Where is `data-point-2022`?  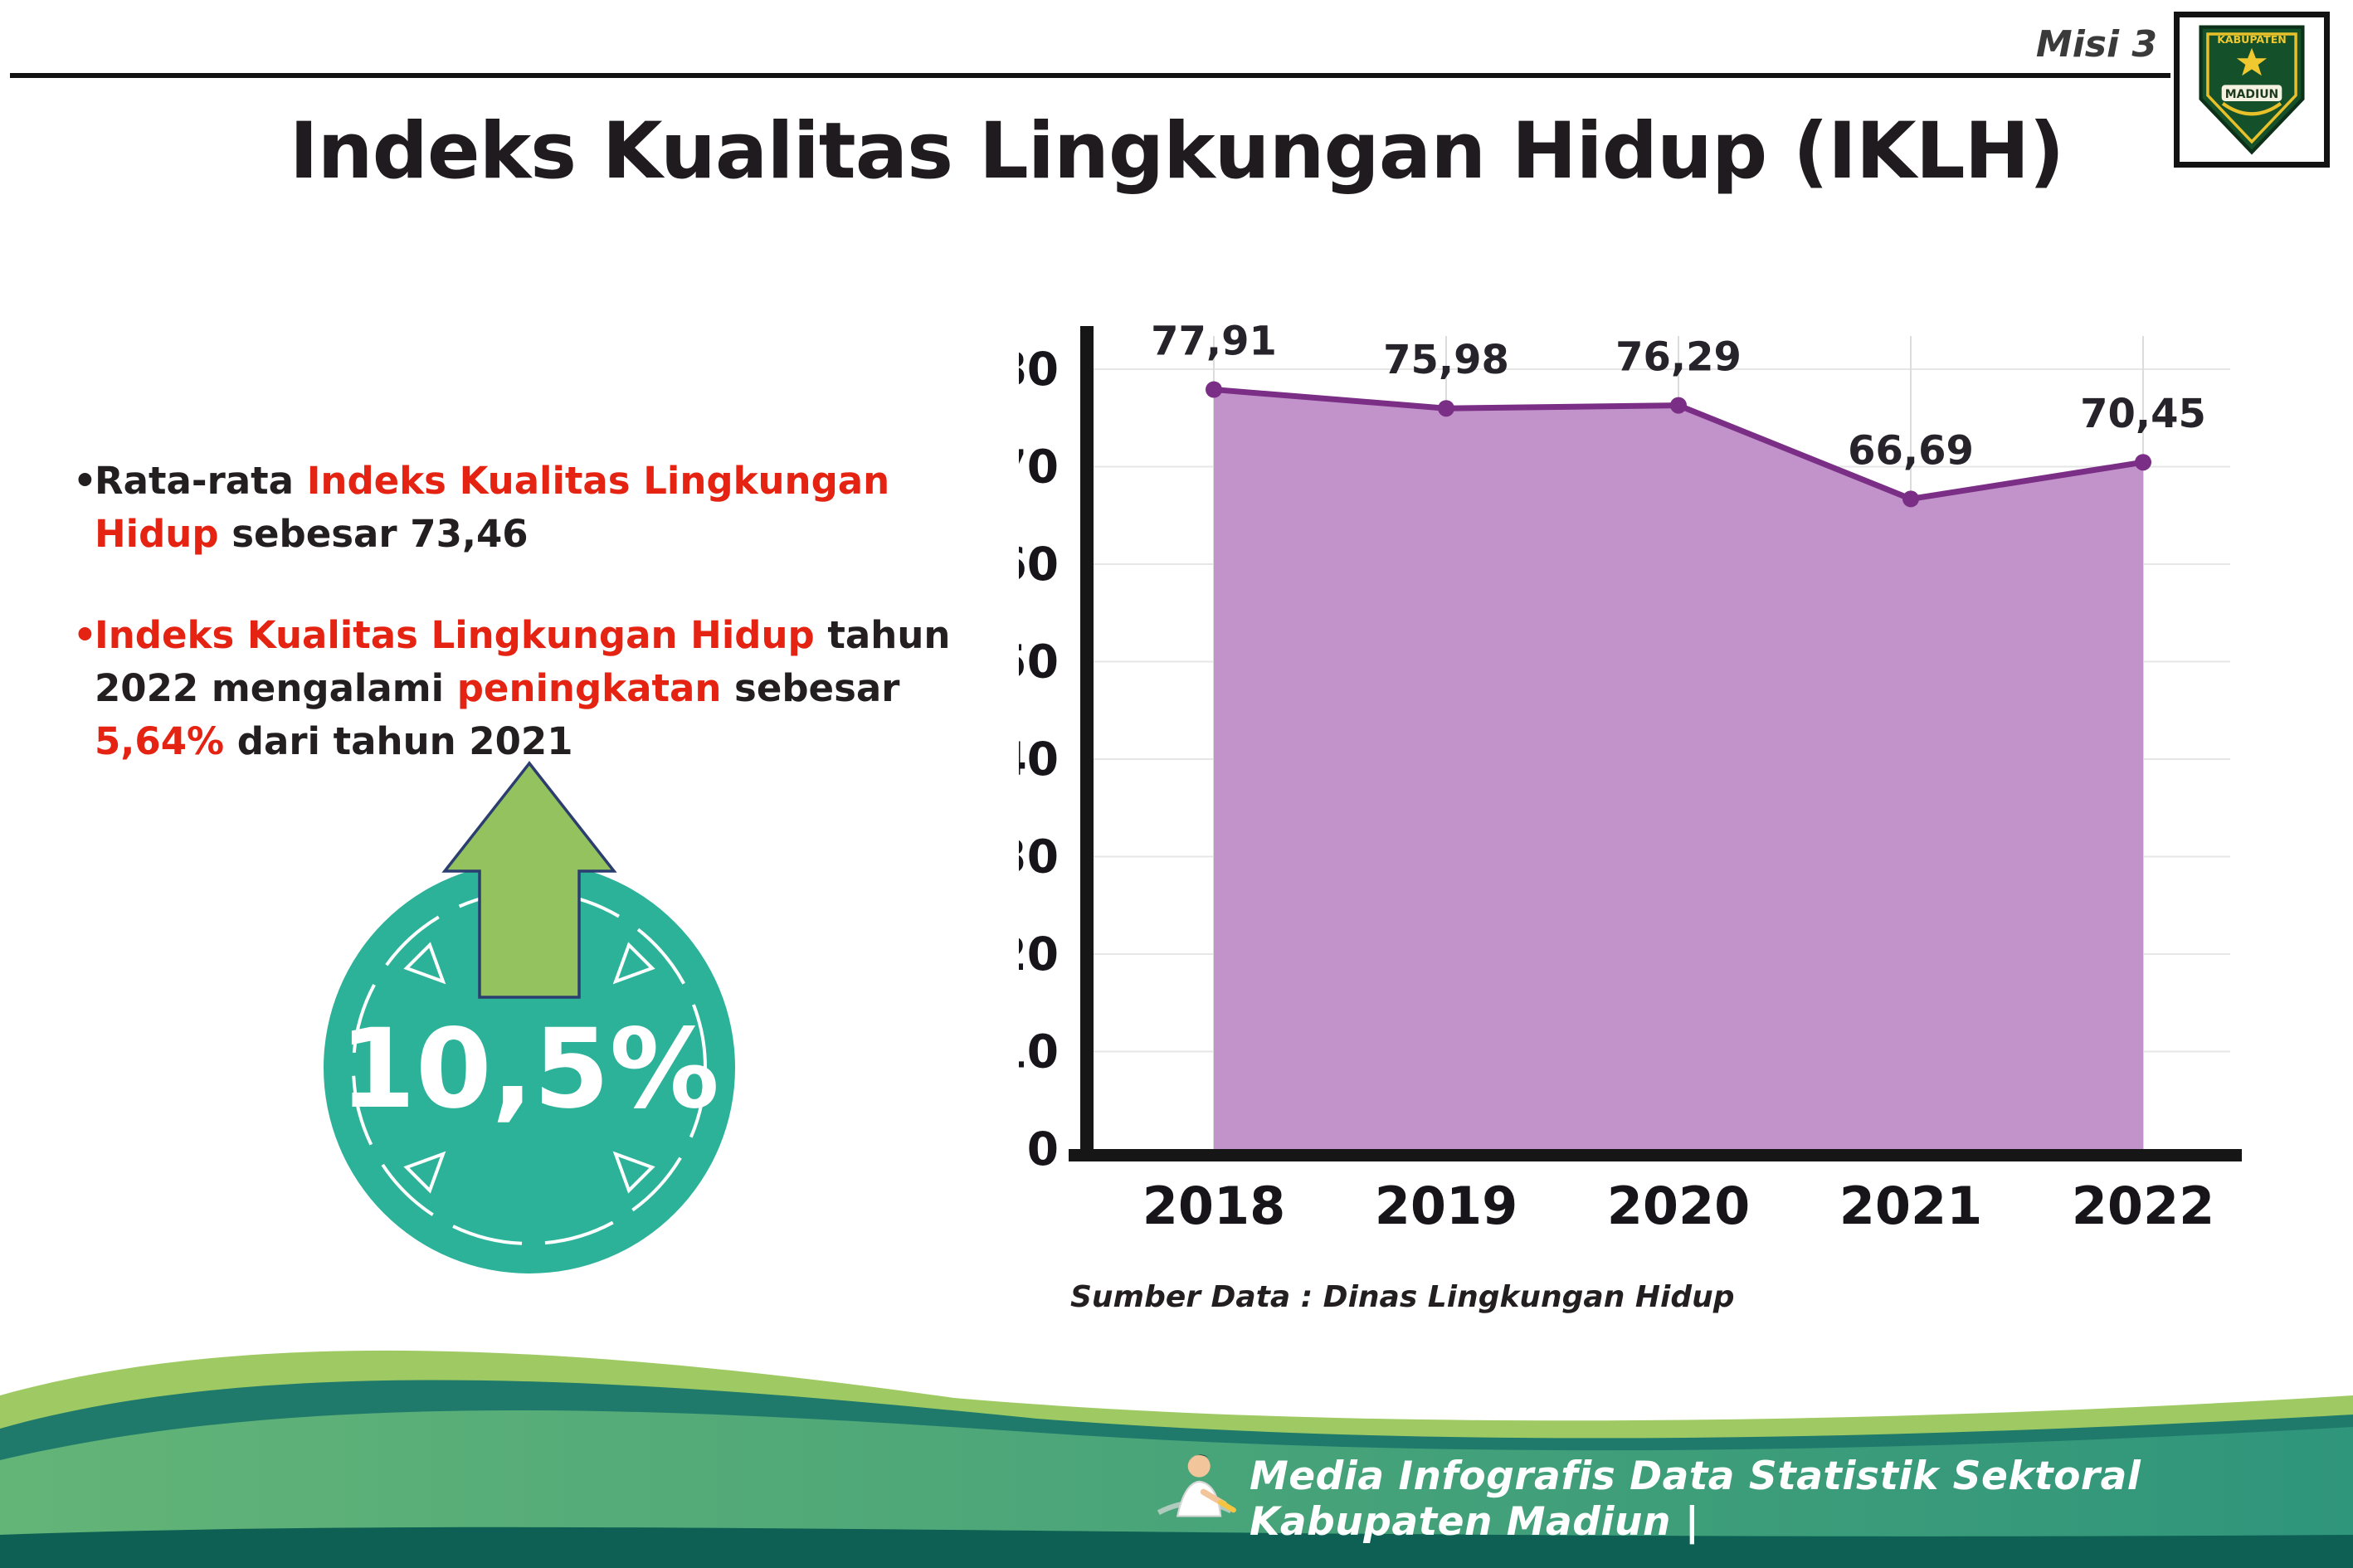
data-point-2022 is located at coordinates (2143, 462).